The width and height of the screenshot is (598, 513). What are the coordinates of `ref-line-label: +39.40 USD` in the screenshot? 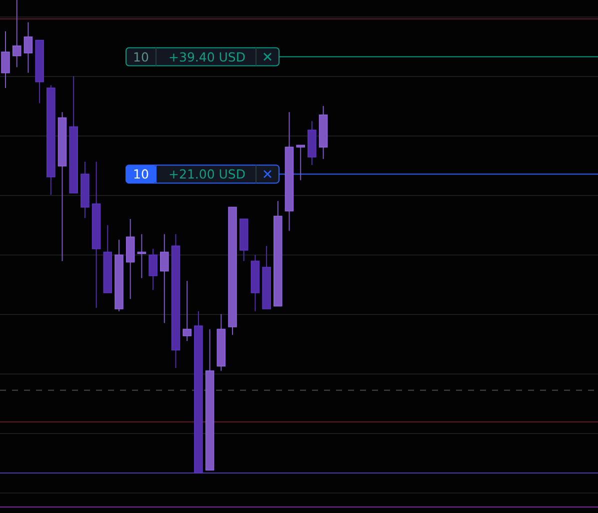 It's located at (207, 56).